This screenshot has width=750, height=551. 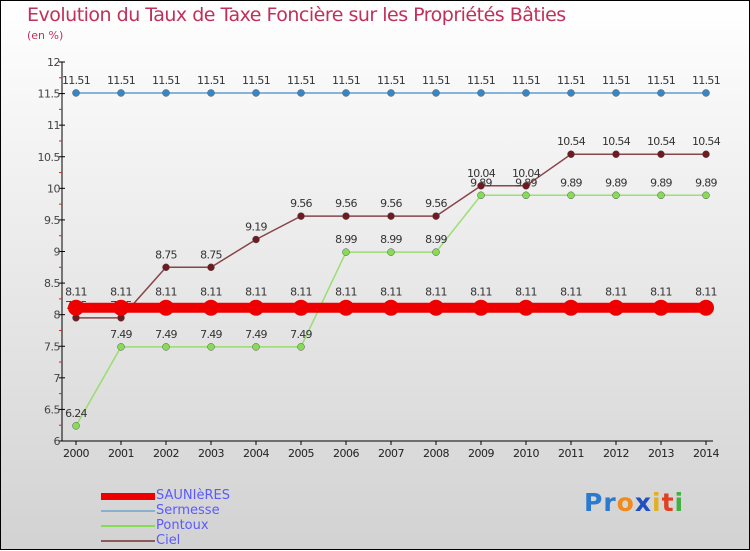 I want to click on x-tick-label: 2012, so click(x=616, y=453).